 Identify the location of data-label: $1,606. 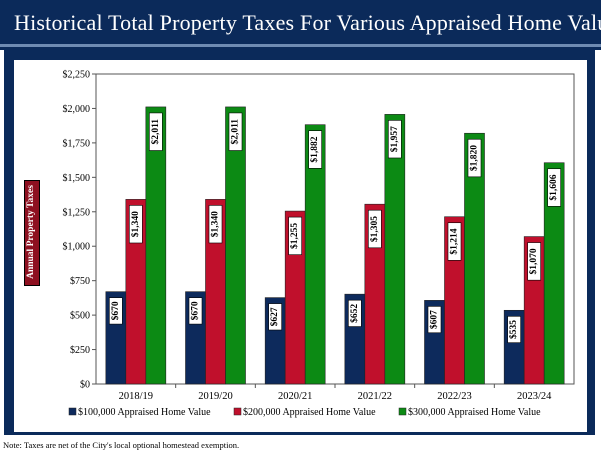
(553, 187).